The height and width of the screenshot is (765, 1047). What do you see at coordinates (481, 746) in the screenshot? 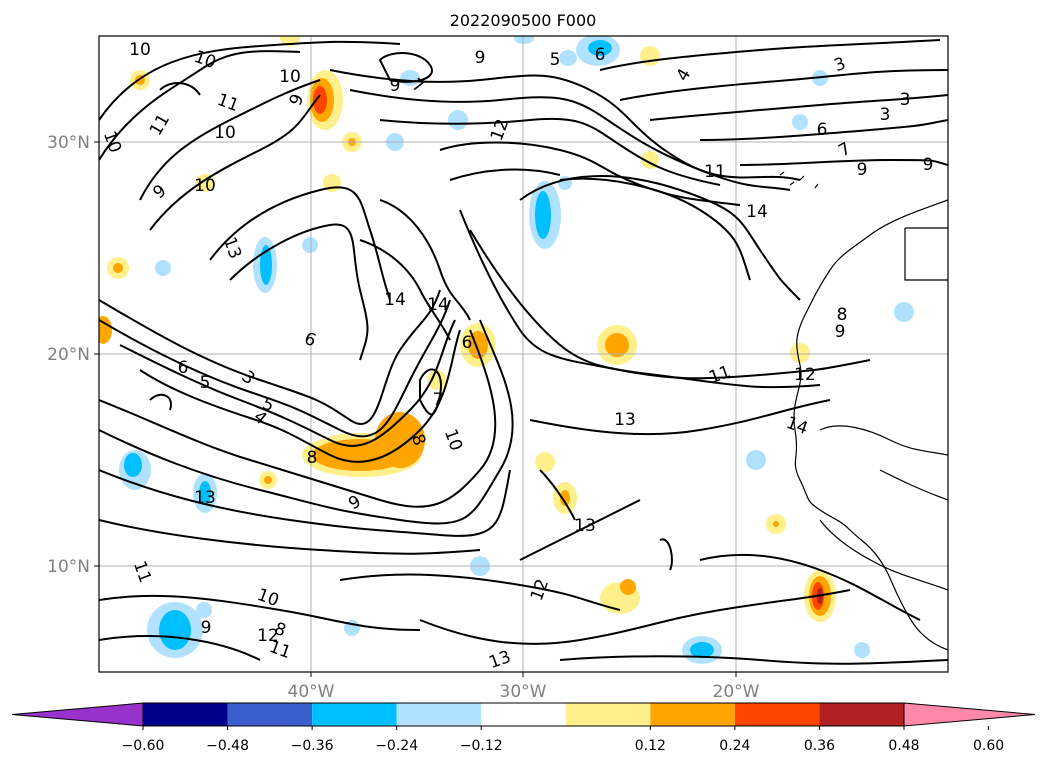
I see `colorbar-tick-label: −0.12` at bounding box center [481, 746].